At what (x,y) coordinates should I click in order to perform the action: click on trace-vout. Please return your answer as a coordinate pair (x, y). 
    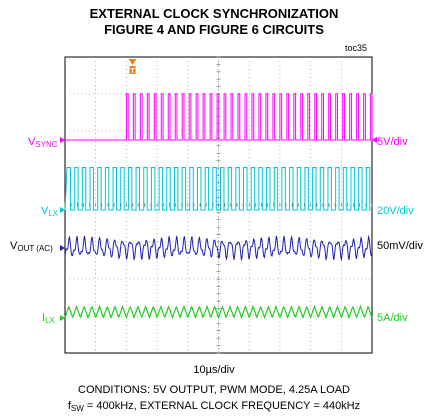
    Looking at the image, I should click on (218, 248).